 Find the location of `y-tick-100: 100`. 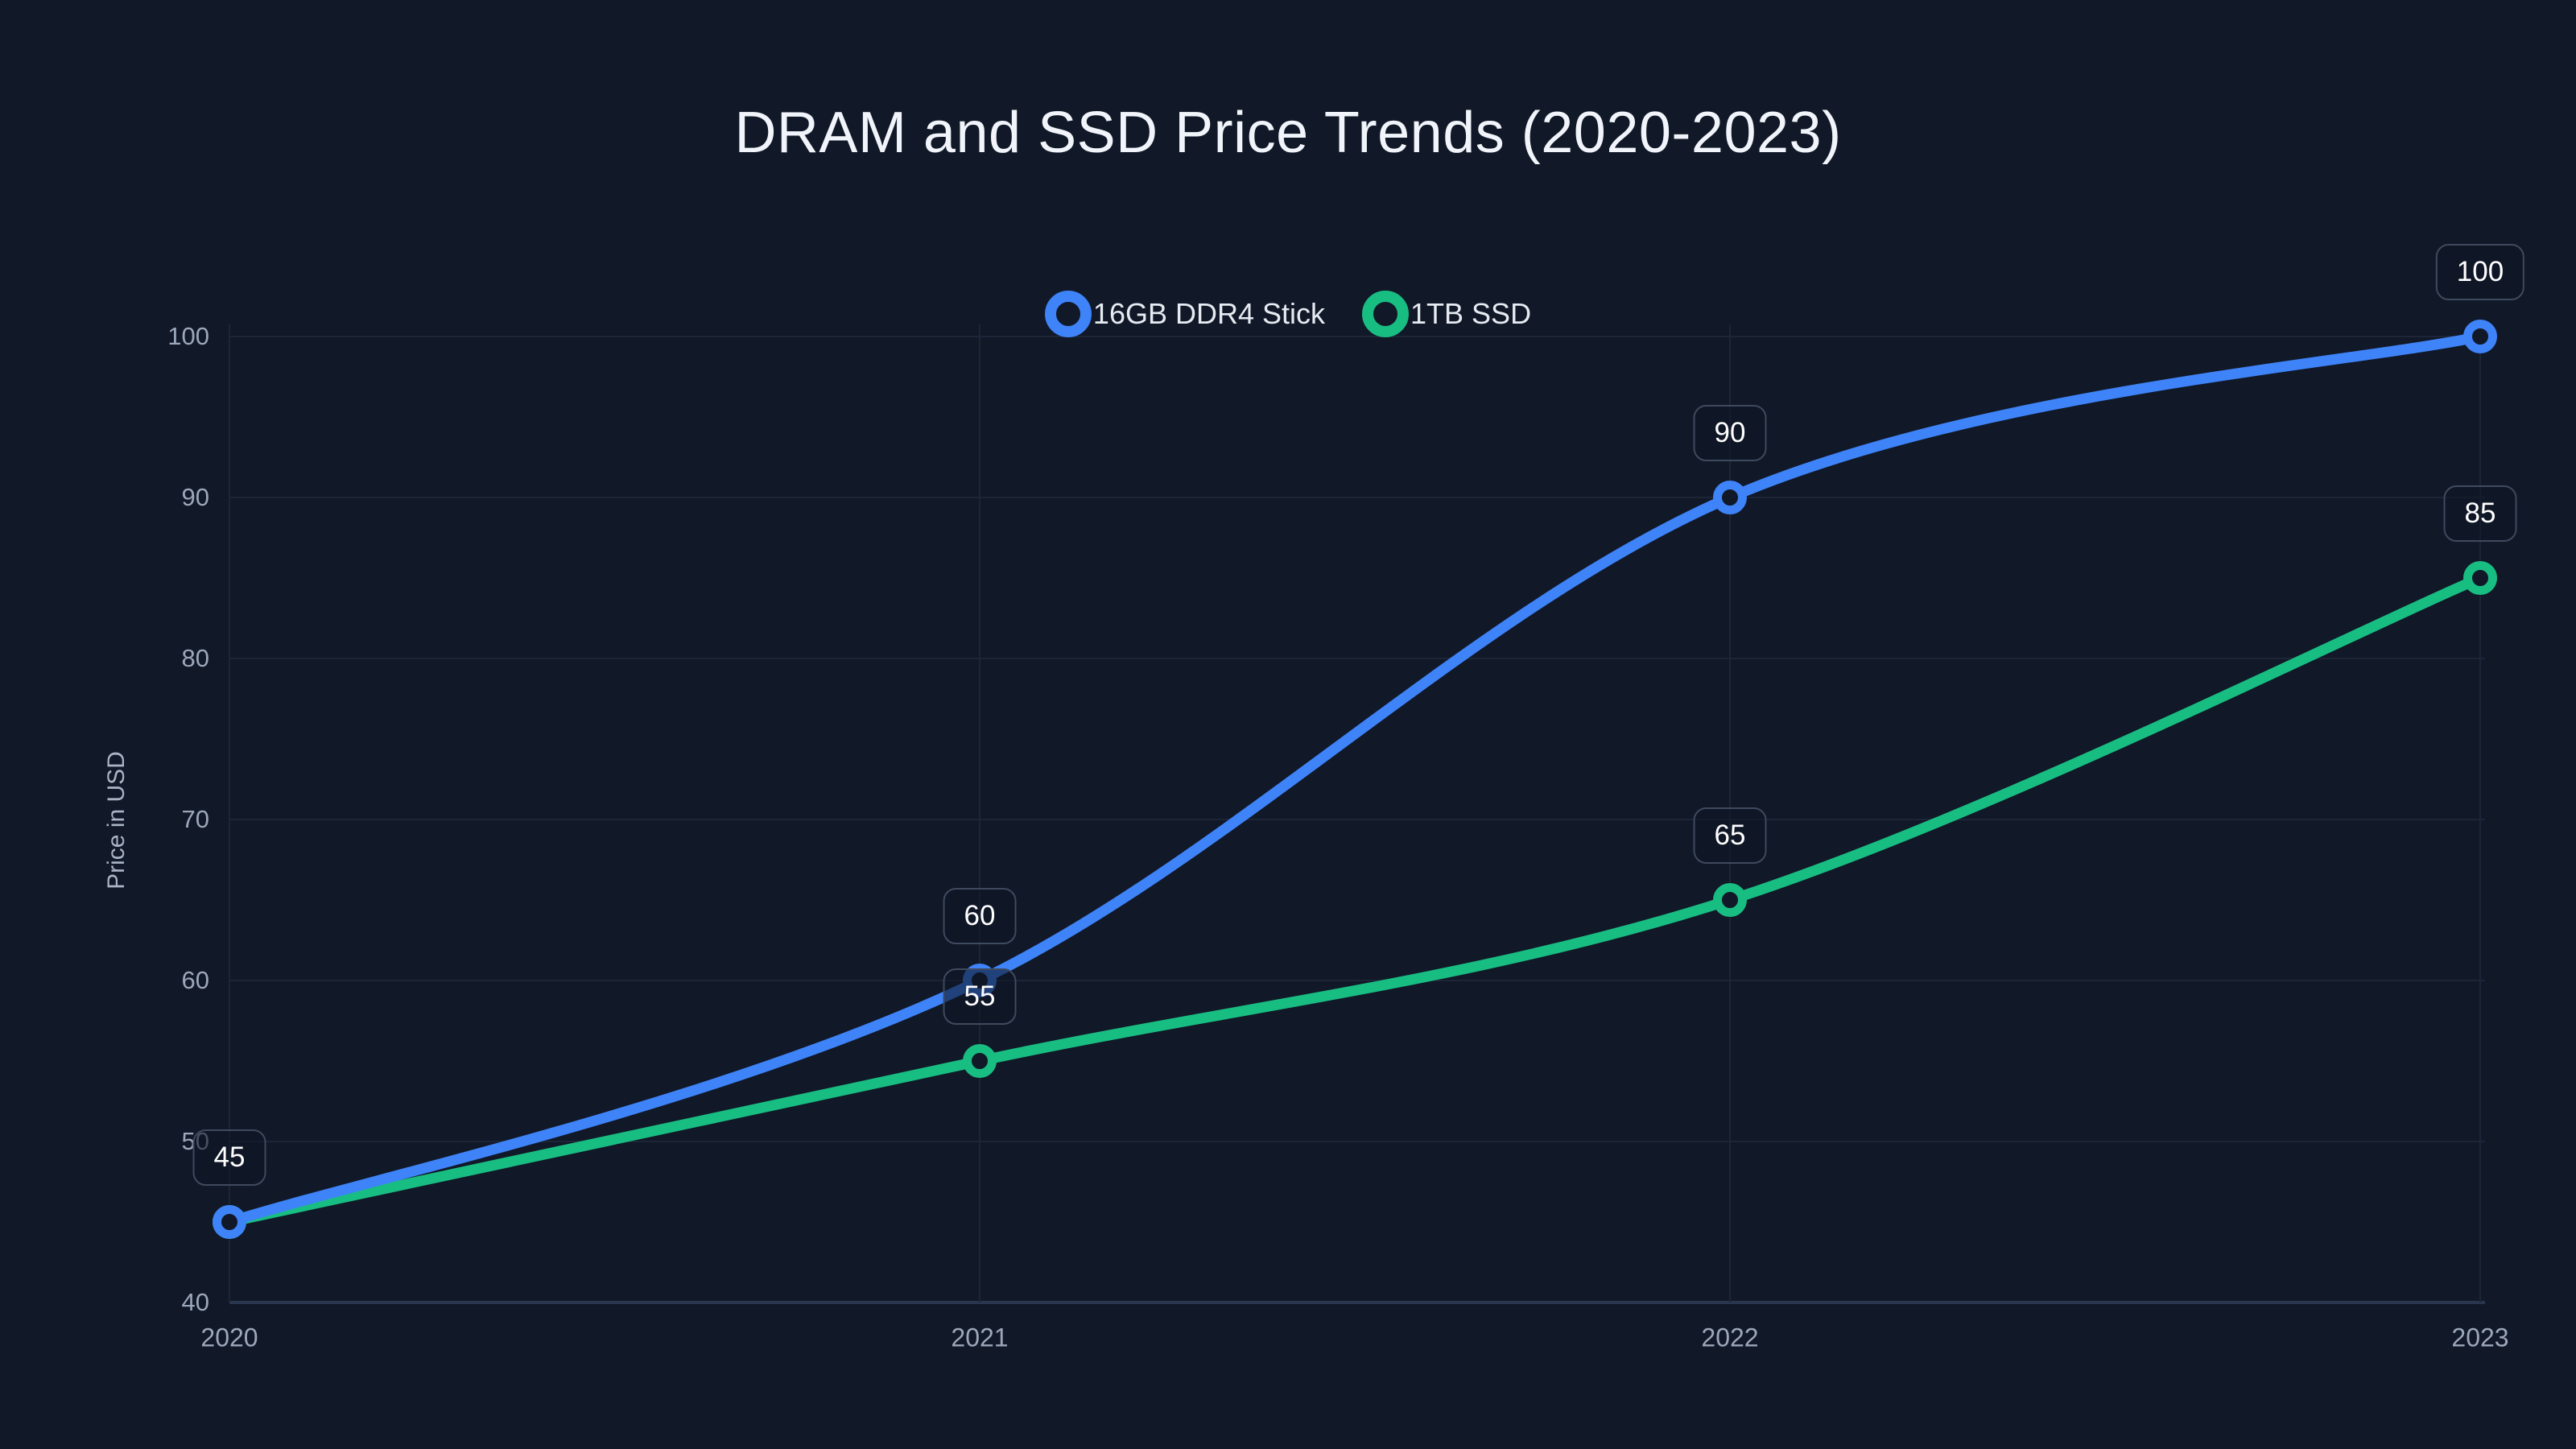

y-tick-100: 100 is located at coordinates (188, 336).